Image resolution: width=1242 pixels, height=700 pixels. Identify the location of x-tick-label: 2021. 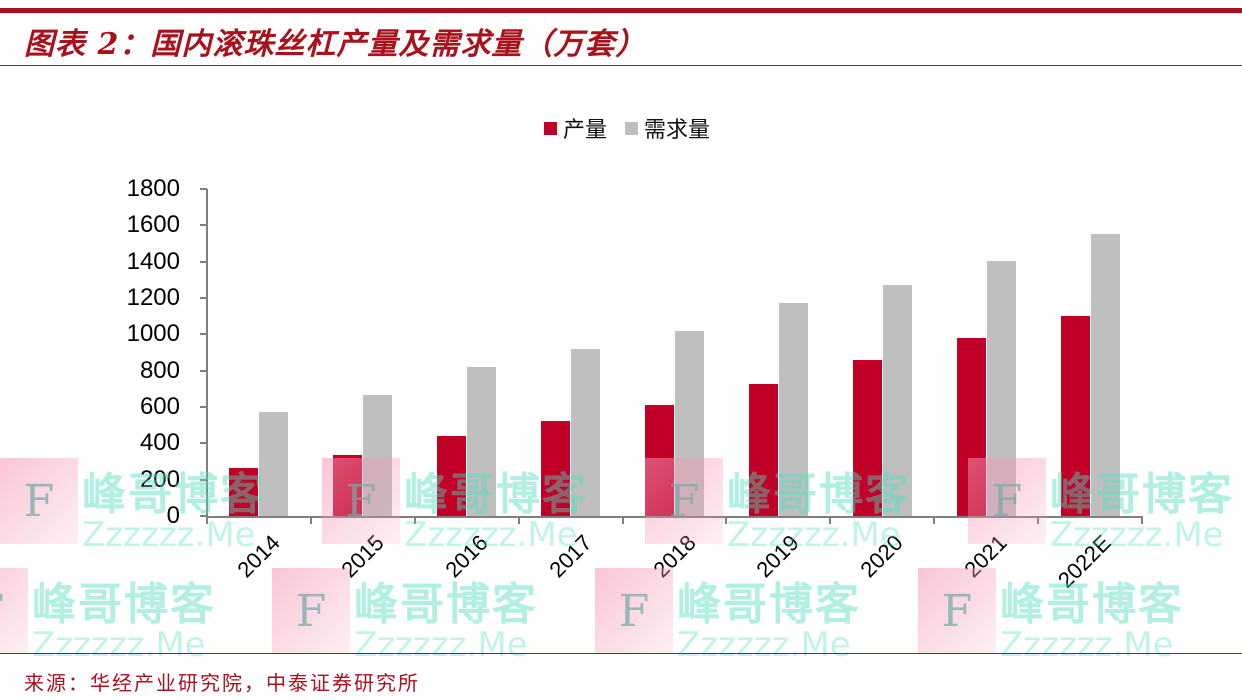
(985, 556).